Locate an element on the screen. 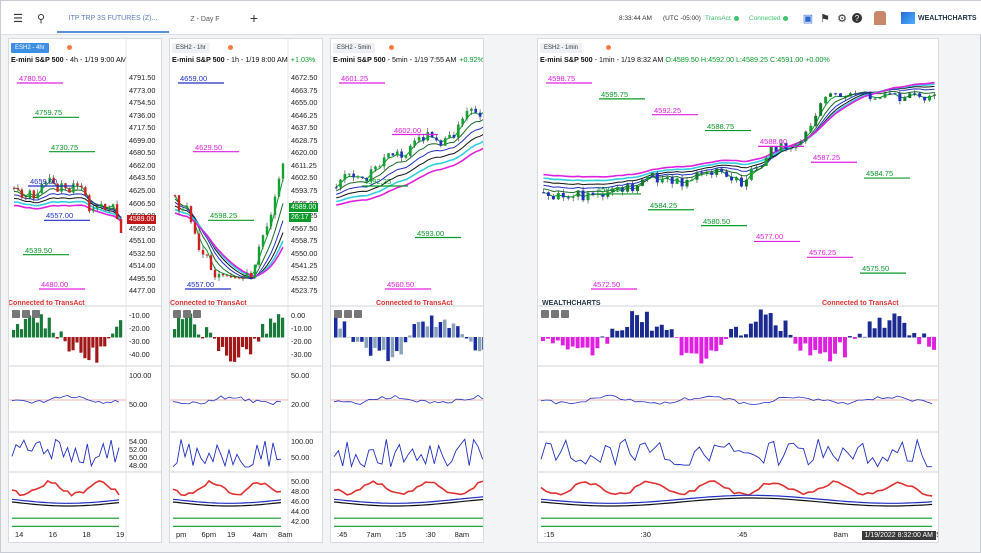 The image size is (981, 553). price-level-label: 4560.50 is located at coordinates (400, 284).